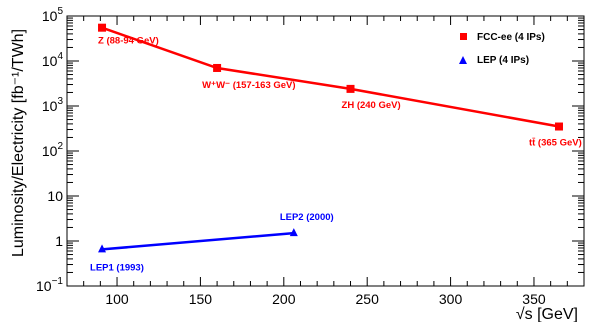  What do you see at coordinates (53, 15) in the screenshot?
I see `y-tick-label: 10⁵` at bounding box center [53, 15].